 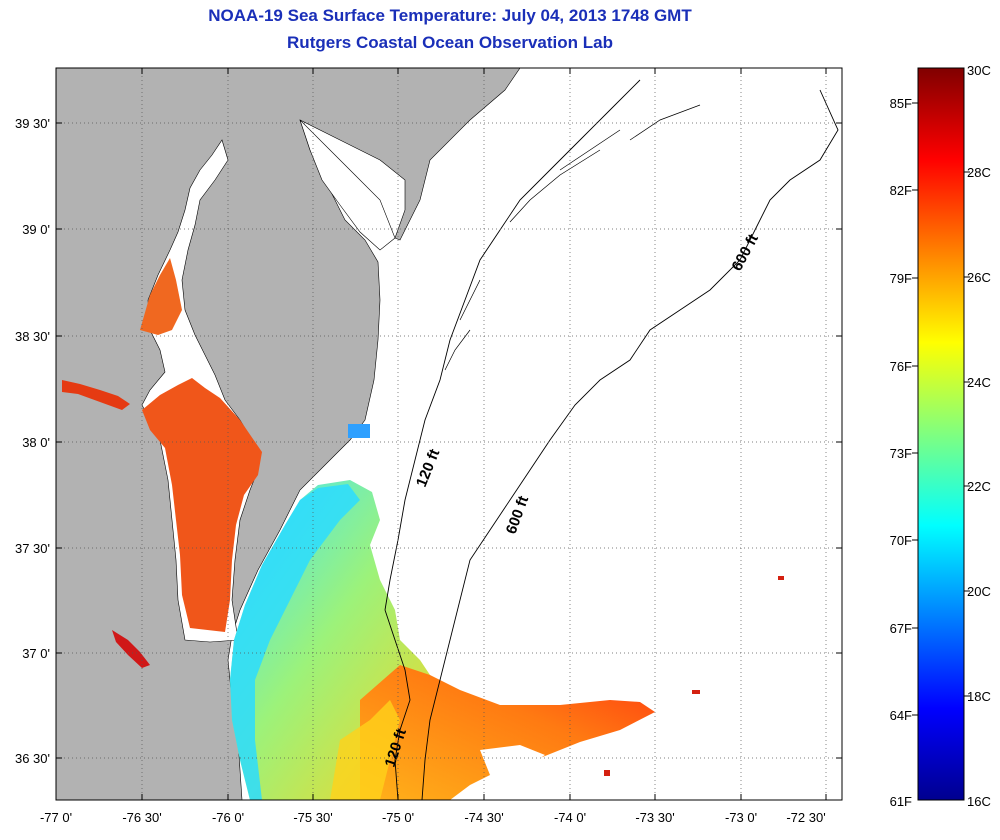 What do you see at coordinates (161, 296) in the screenshot?
I see `chesapeake-upper-water` at bounding box center [161, 296].